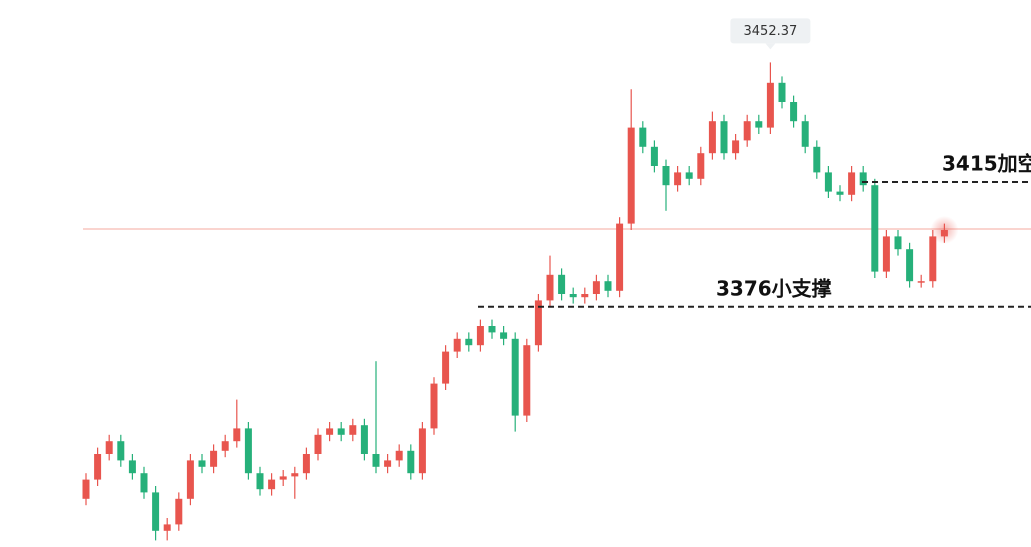 This screenshot has height=547, width=1031. What do you see at coordinates (770, 46) in the screenshot?
I see `tooltip-pointer` at bounding box center [770, 46].